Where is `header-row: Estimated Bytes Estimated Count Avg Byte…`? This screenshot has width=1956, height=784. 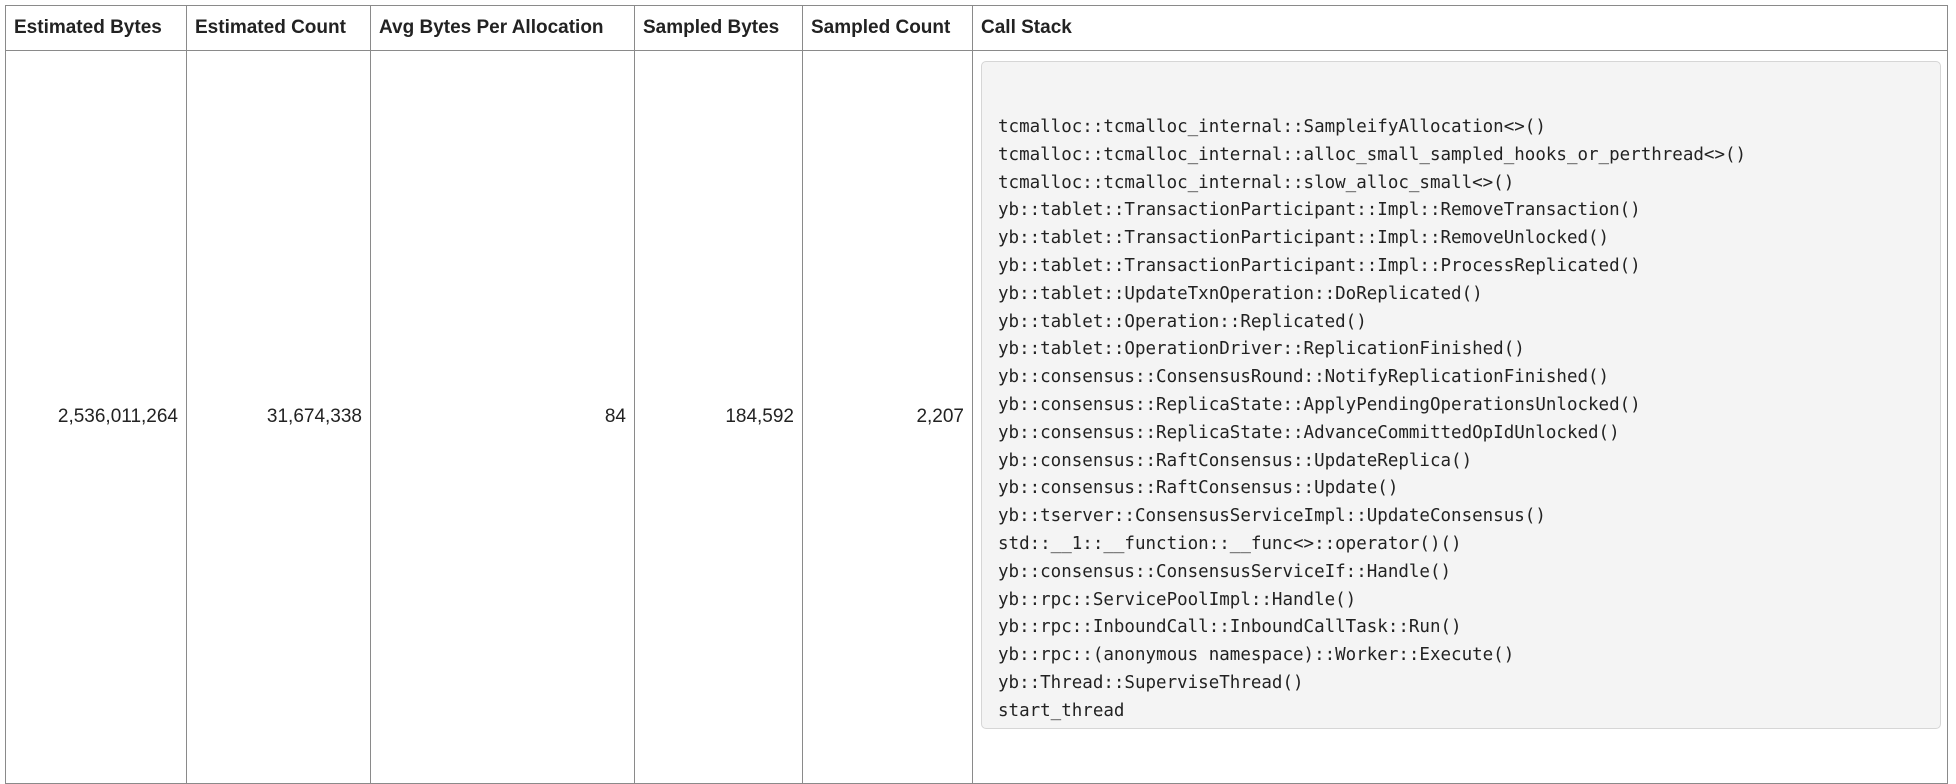
header-row: Estimated Bytes Estimated Count Avg Byte… is located at coordinates (976, 28).